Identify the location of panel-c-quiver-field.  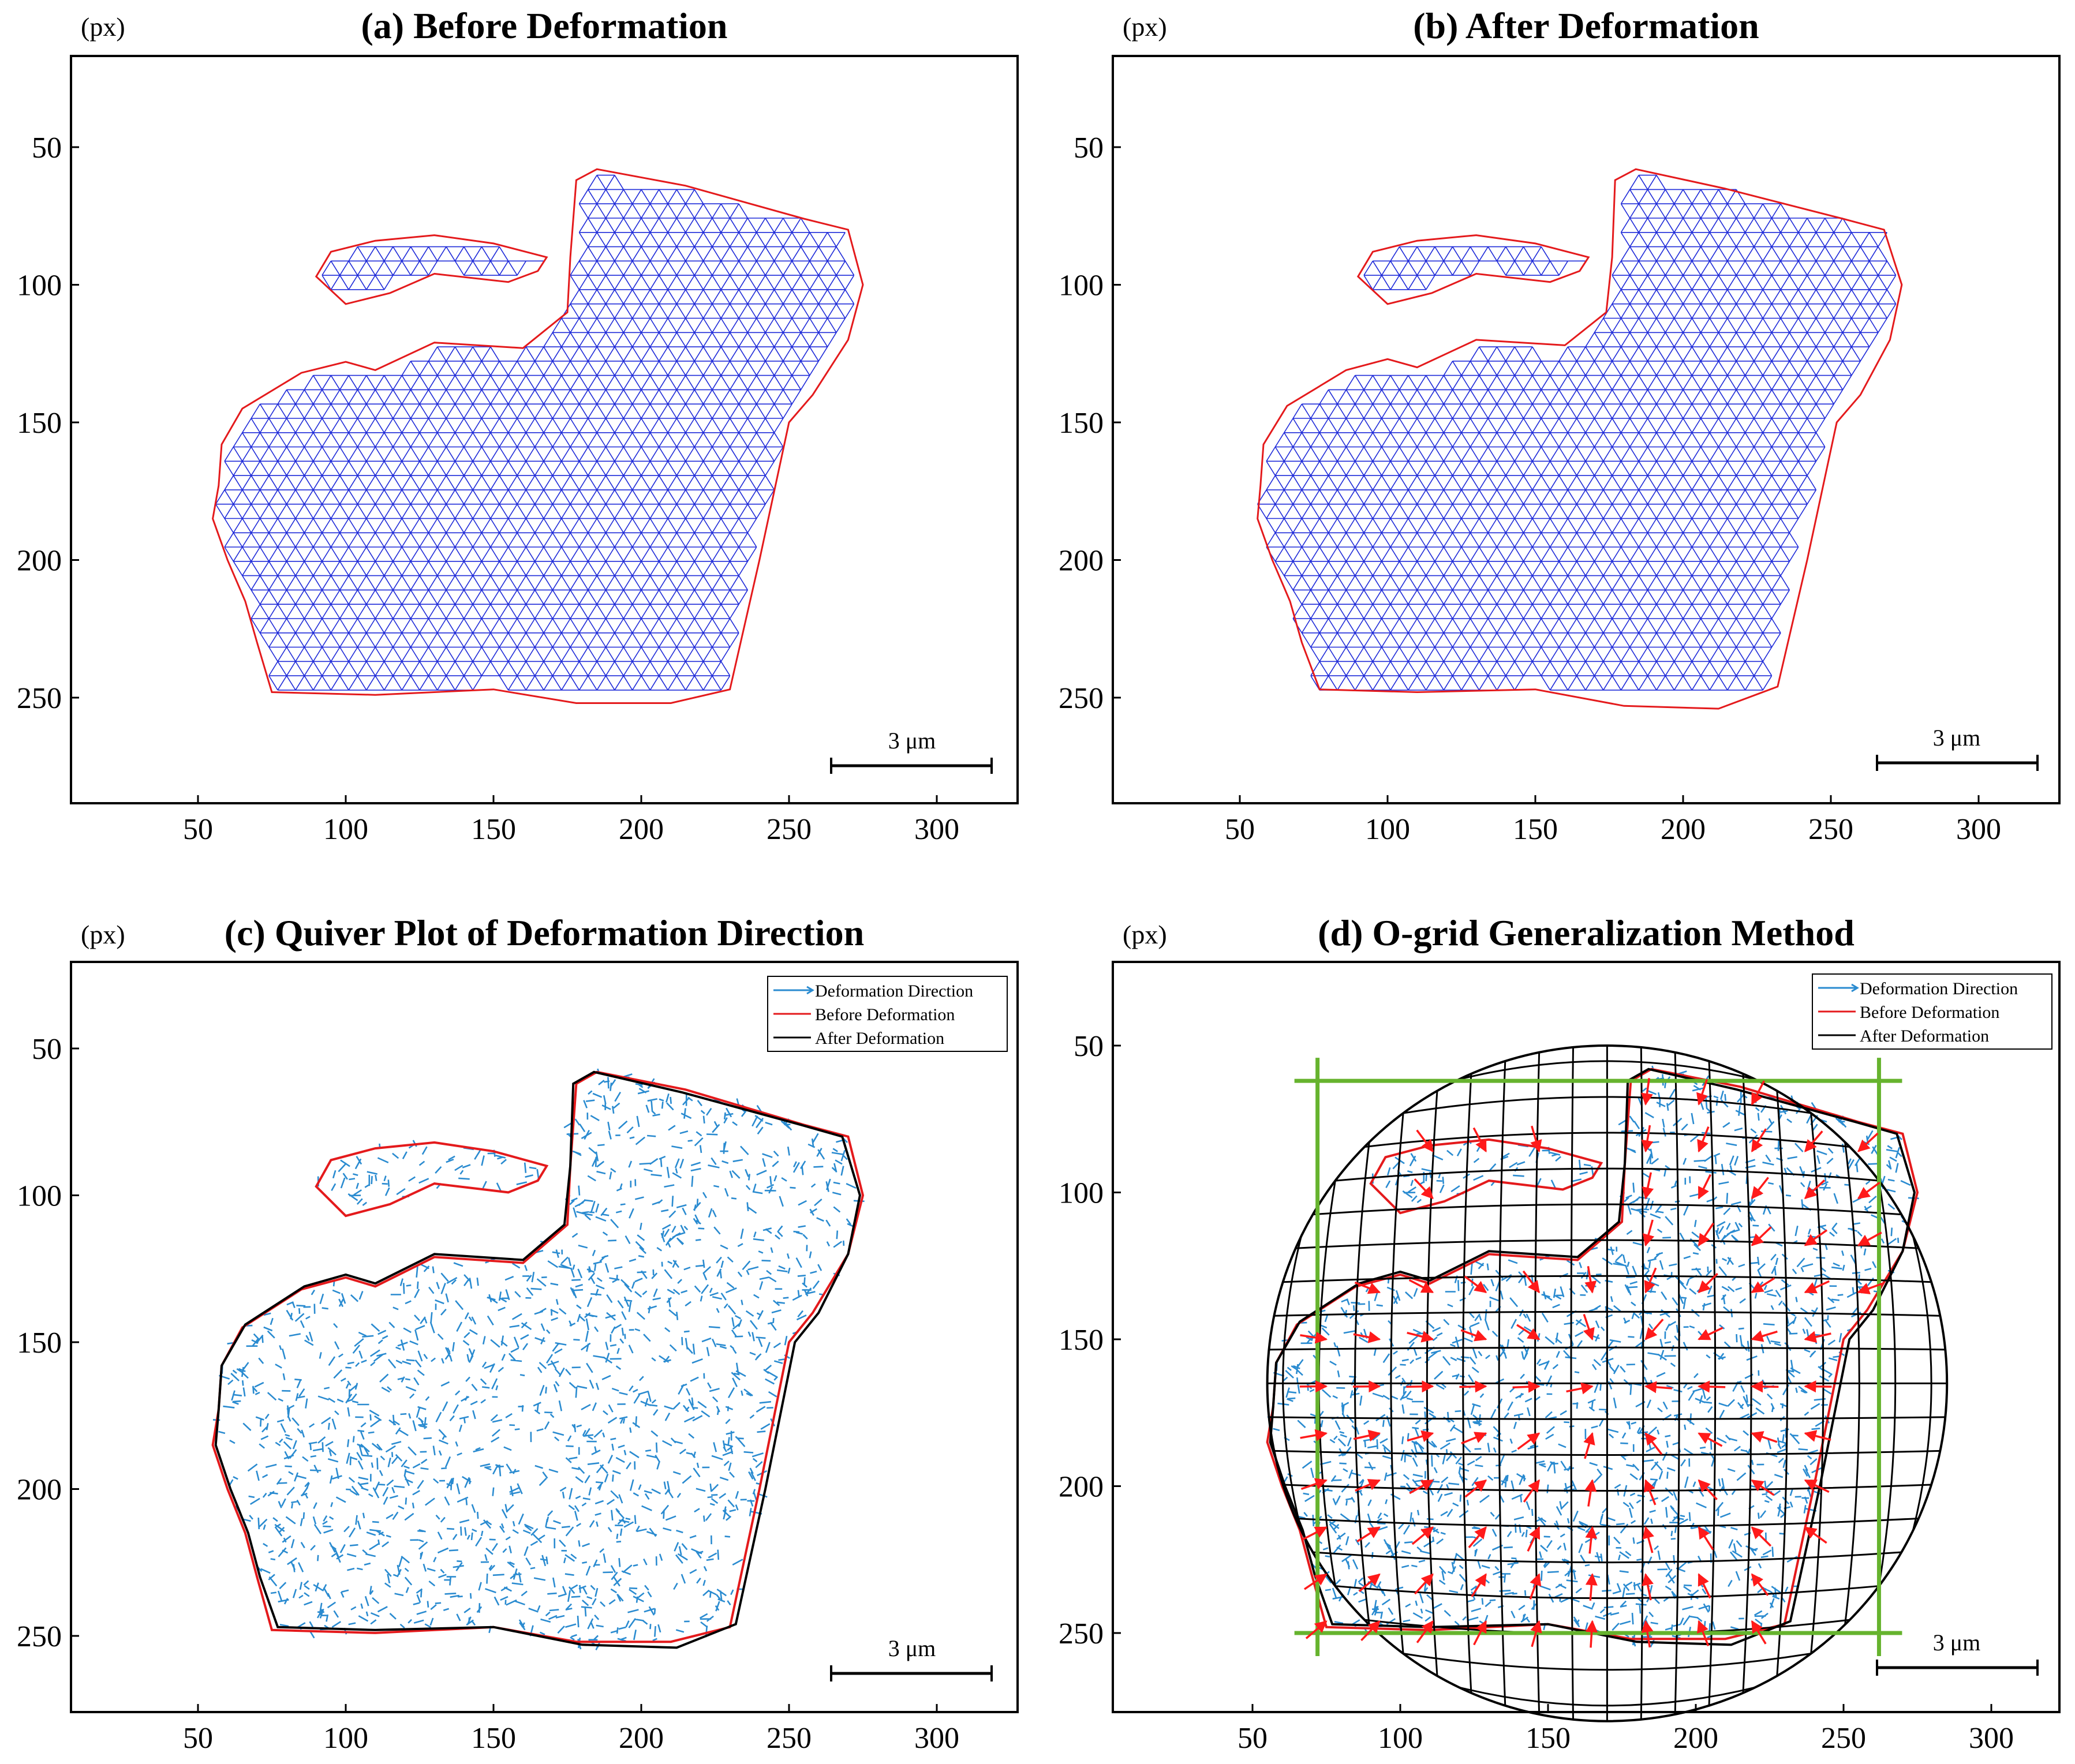
(538, 1359).